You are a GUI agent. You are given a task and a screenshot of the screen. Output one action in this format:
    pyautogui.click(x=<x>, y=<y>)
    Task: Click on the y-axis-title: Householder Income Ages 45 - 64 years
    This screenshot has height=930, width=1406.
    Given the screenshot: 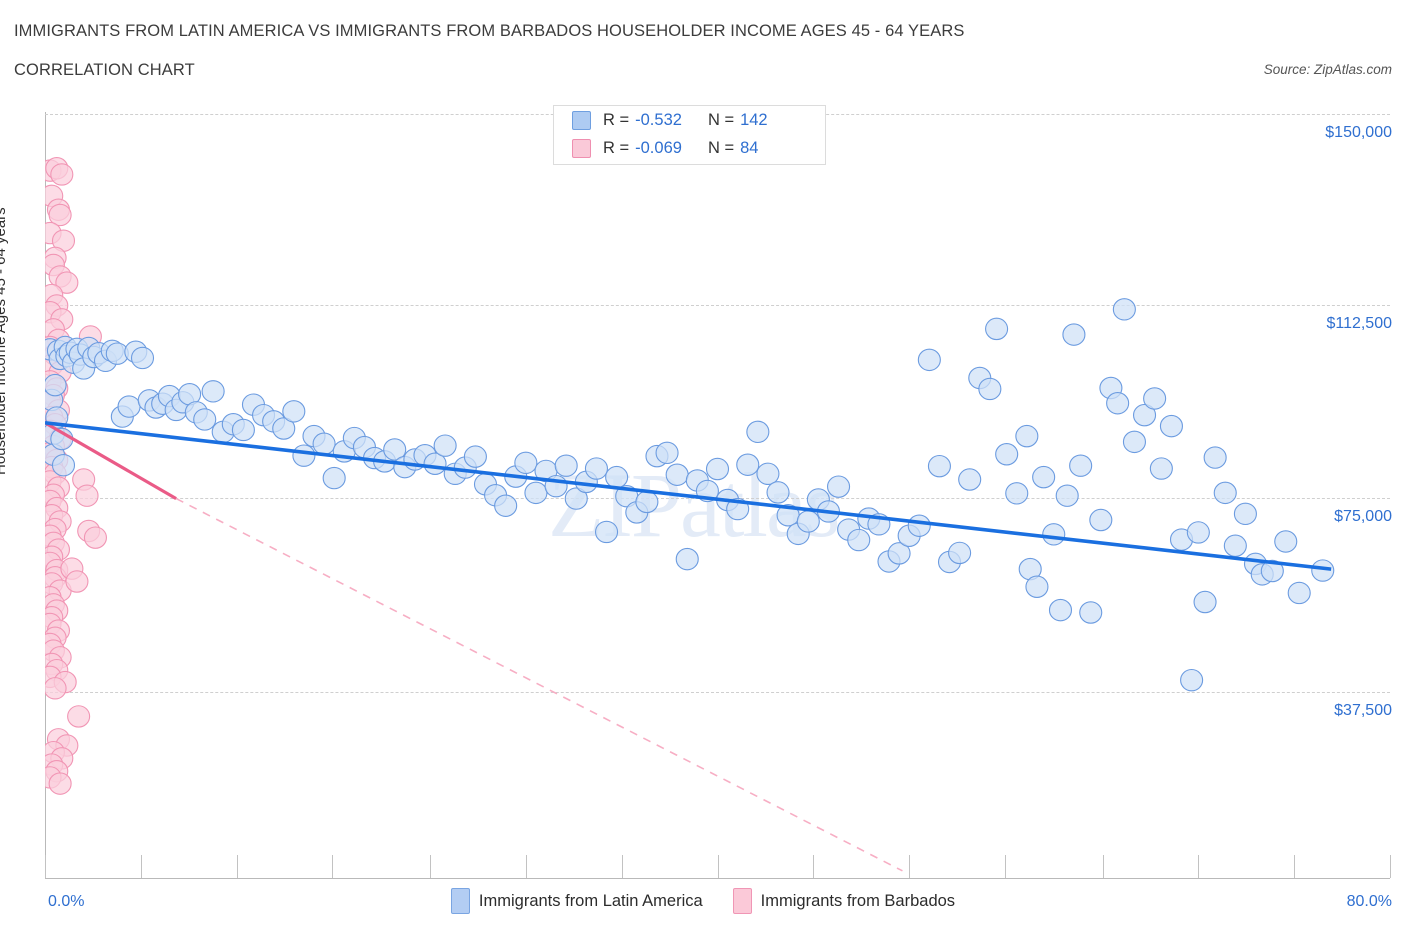 What is the action you would take?
    pyautogui.click(x=4, y=341)
    